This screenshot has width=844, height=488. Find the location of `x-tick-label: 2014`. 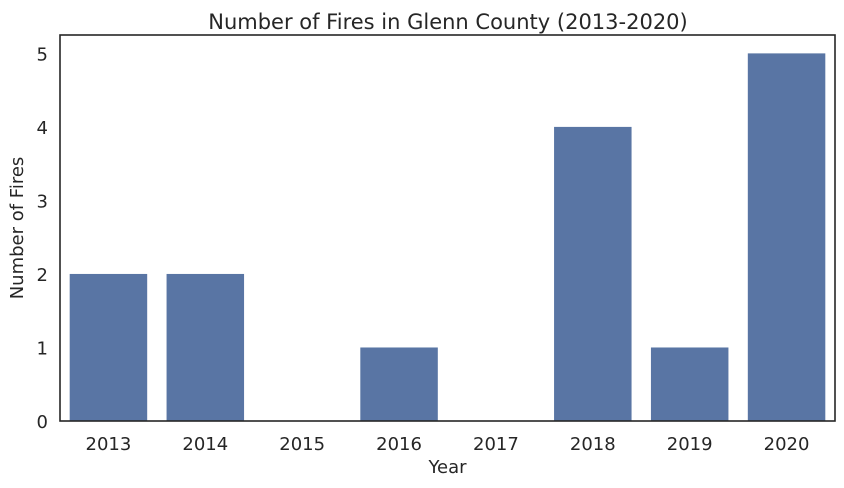

x-tick-label: 2014 is located at coordinates (205, 444).